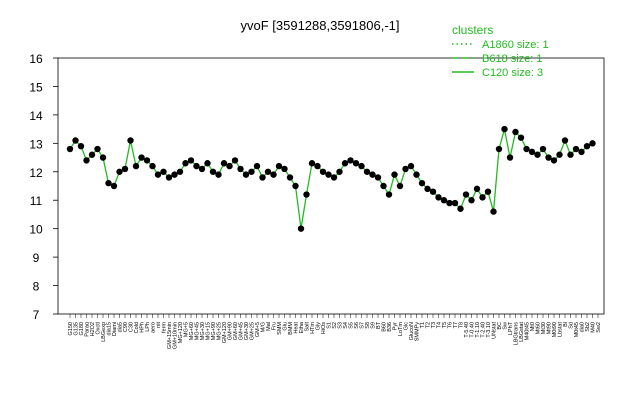 The image size is (640, 400). Describe the element at coordinates (484, 330) in the screenshot. I see `x-tick-label: T-2.40` at that location.